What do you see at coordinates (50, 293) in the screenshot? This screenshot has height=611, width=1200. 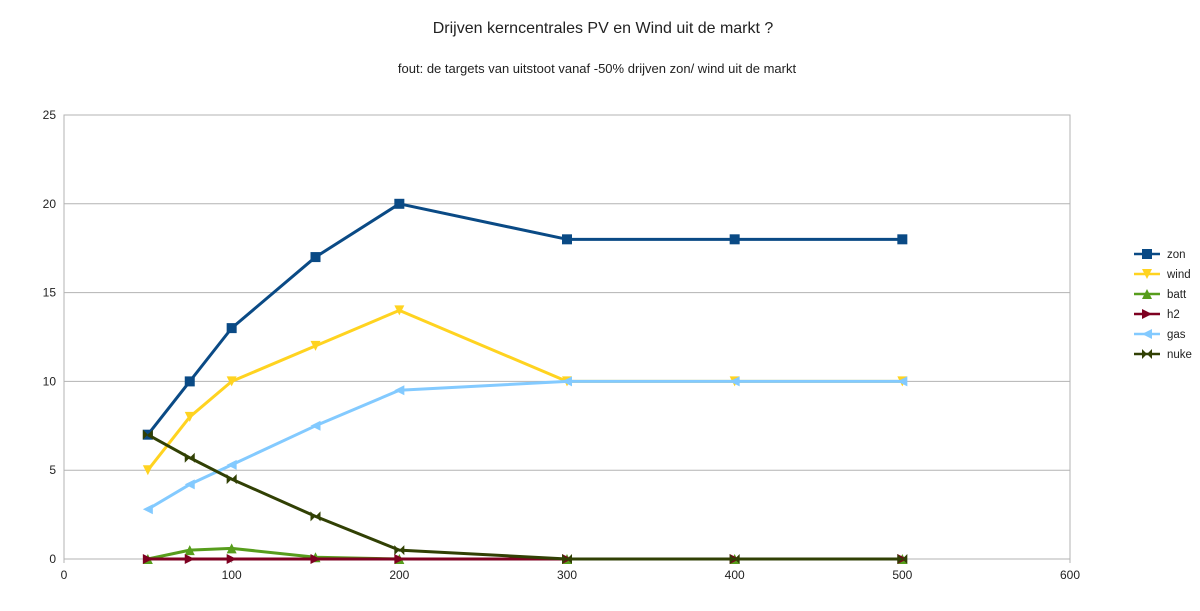 I see `y-tick-label: 15` at bounding box center [50, 293].